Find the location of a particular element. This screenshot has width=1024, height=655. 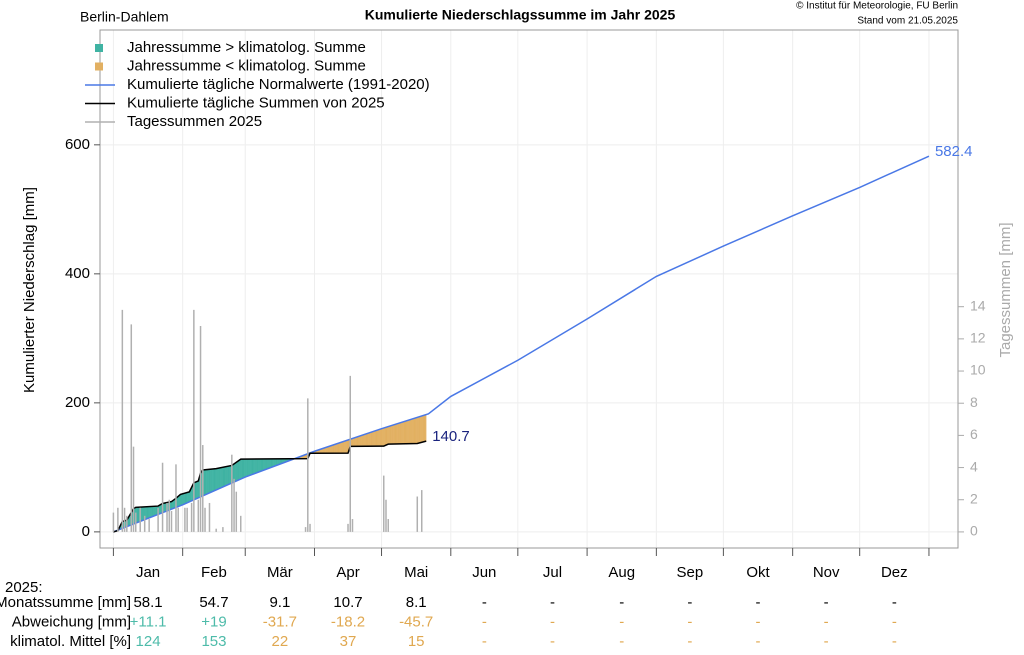

x-tick-label: Jul is located at coordinates (552, 572).